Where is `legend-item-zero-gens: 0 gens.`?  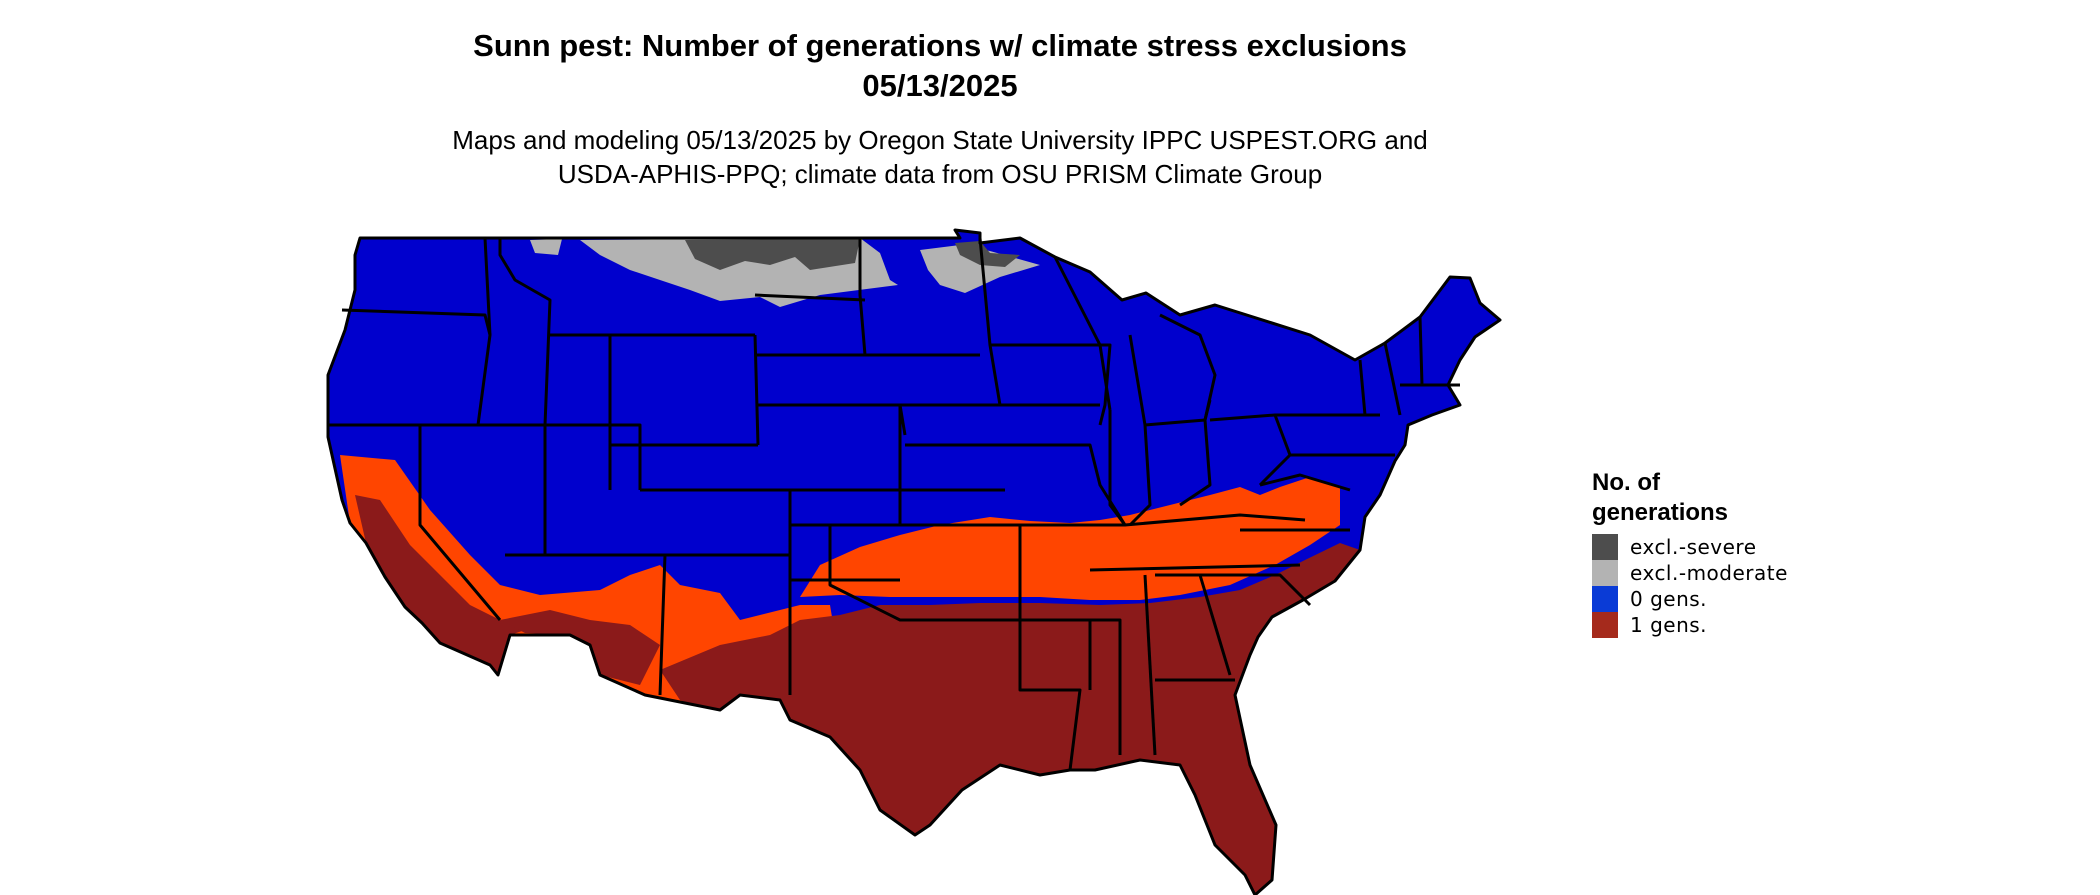 legend-item-zero-gens: 0 gens. is located at coordinates (1690, 599).